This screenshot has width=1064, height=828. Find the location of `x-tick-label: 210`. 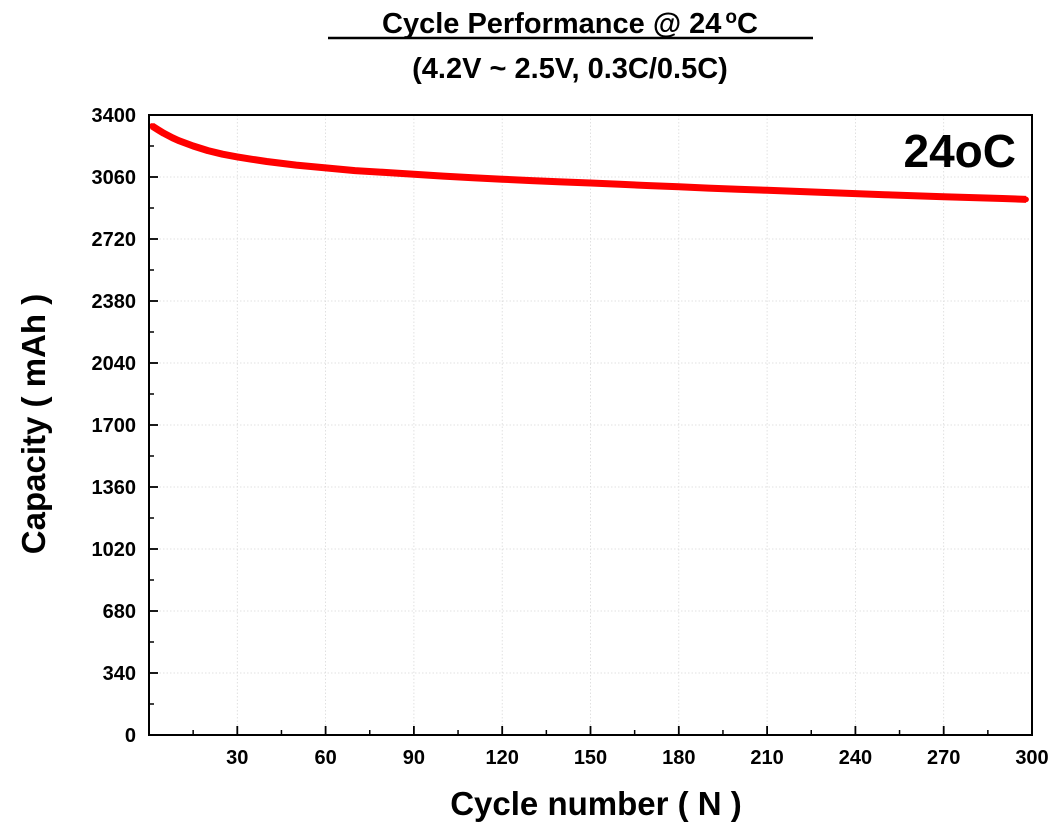

x-tick-label: 210 is located at coordinates (766, 758).